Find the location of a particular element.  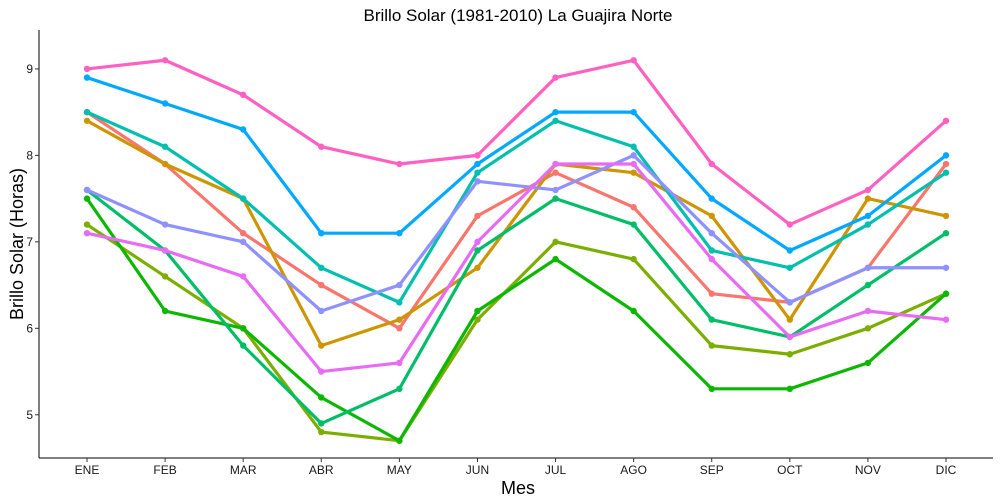

y-tick-label: 5 is located at coordinates (29, 415).